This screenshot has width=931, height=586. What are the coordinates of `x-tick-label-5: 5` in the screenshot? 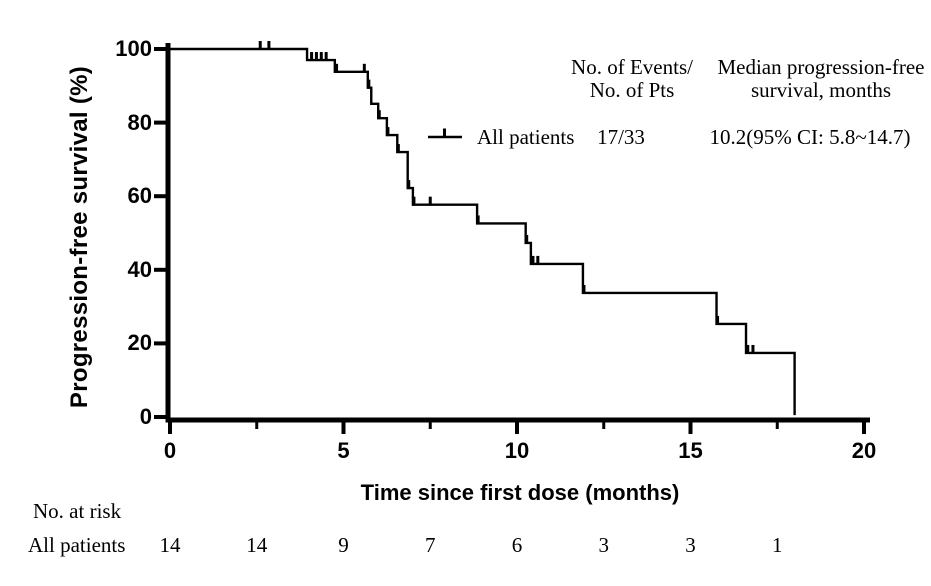 It's located at (343, 450).